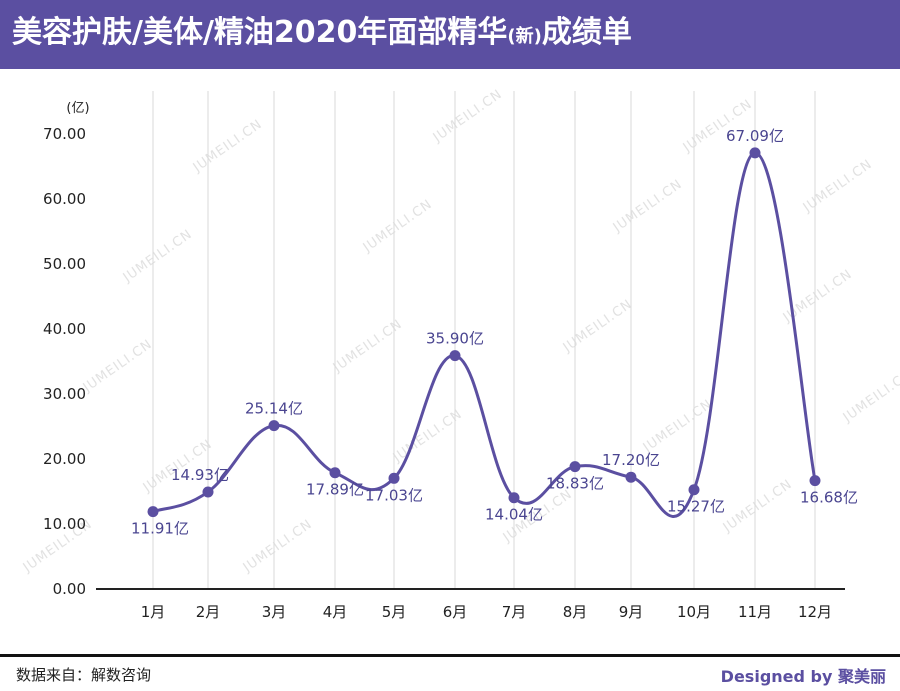 This screenshot has width=900, height=691. Describe the element at coordinates (394, 495) in the screenshot. I see `data-label: 17.03亿` at that location.